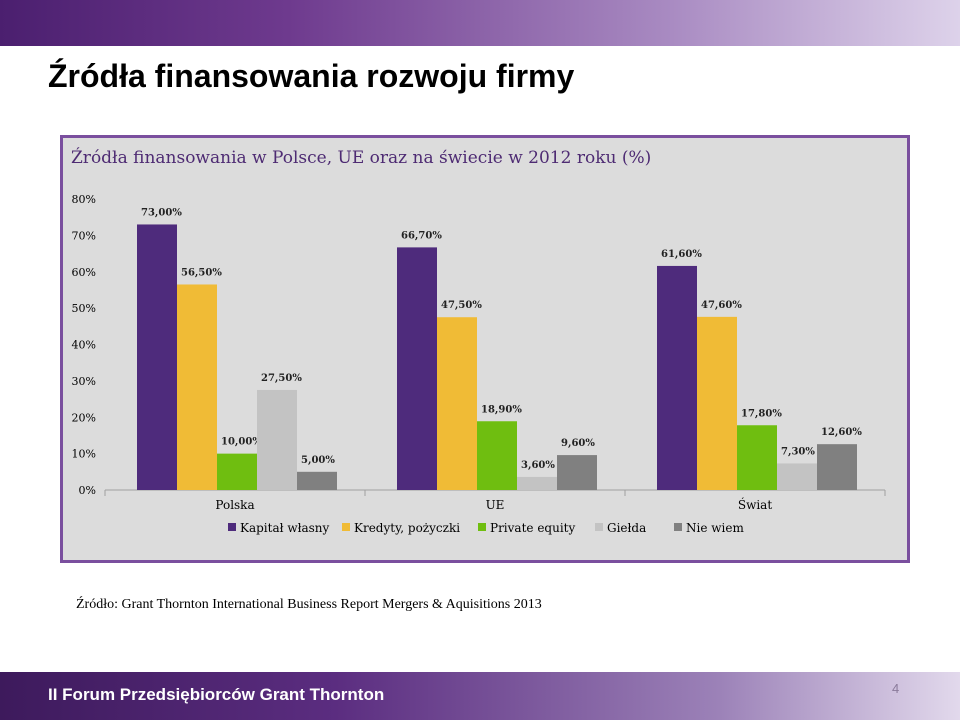 Image resolution: width=960 pixels, height=720 pixels. Describe the element at coordinates (626, 528) in the screenshot. I see `legend-label-gielda: Giełda` at that location.